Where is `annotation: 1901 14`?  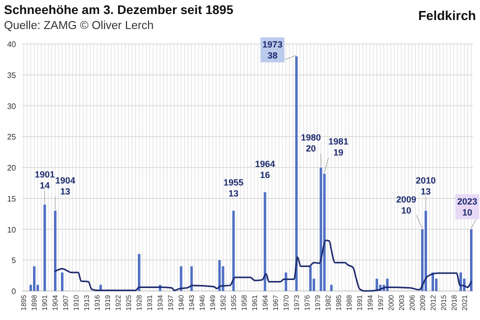
annotation: 1901 14 is located at coordinates (44, 180).